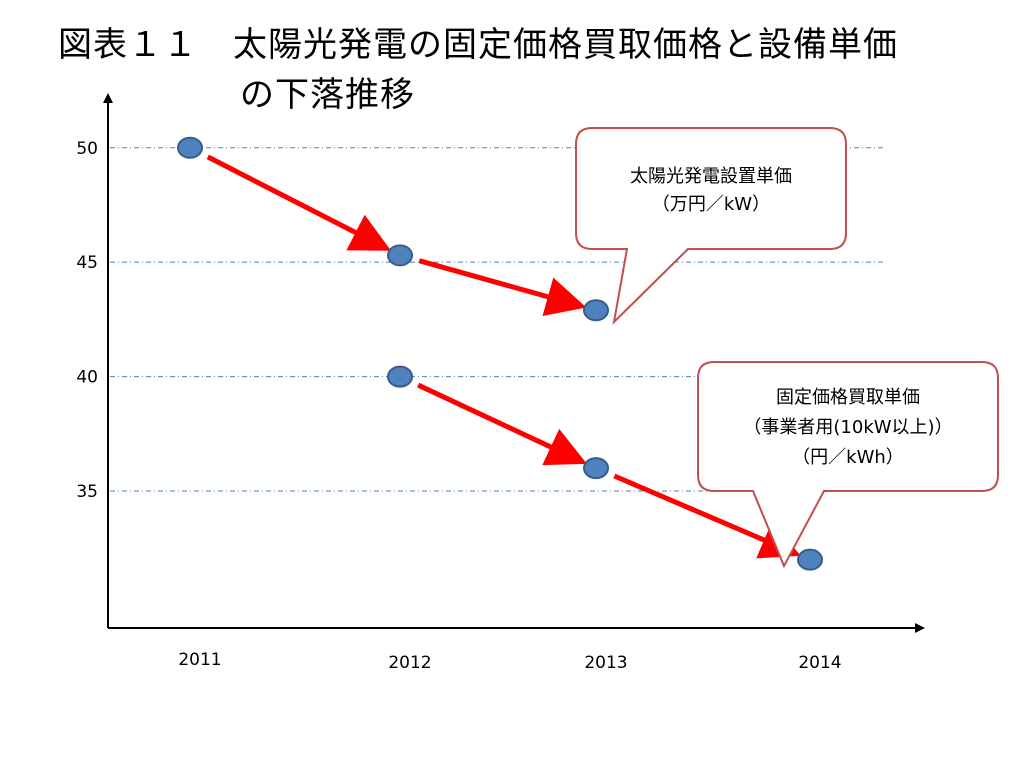 The height and width of the screenshot is (768, 1024). Describe the element at coordinates (819, 663) in the screenshot. I see `x-tick-label-2014: 2014` at that location.